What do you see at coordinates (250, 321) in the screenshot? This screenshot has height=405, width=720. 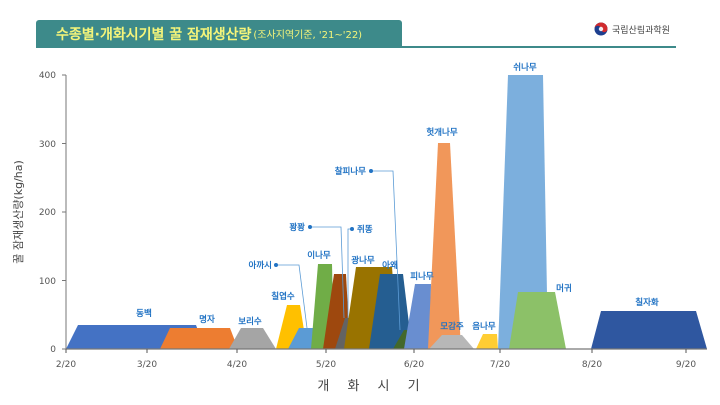 I see `label-borisu: 보리수` at bounding box center [250, 321].